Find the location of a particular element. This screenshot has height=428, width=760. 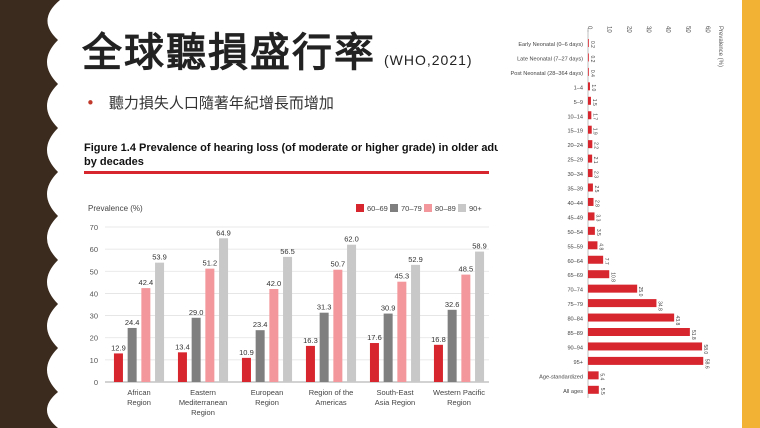

slide-subtitle: (WHO,2021) is located at coordinates (428, 60).